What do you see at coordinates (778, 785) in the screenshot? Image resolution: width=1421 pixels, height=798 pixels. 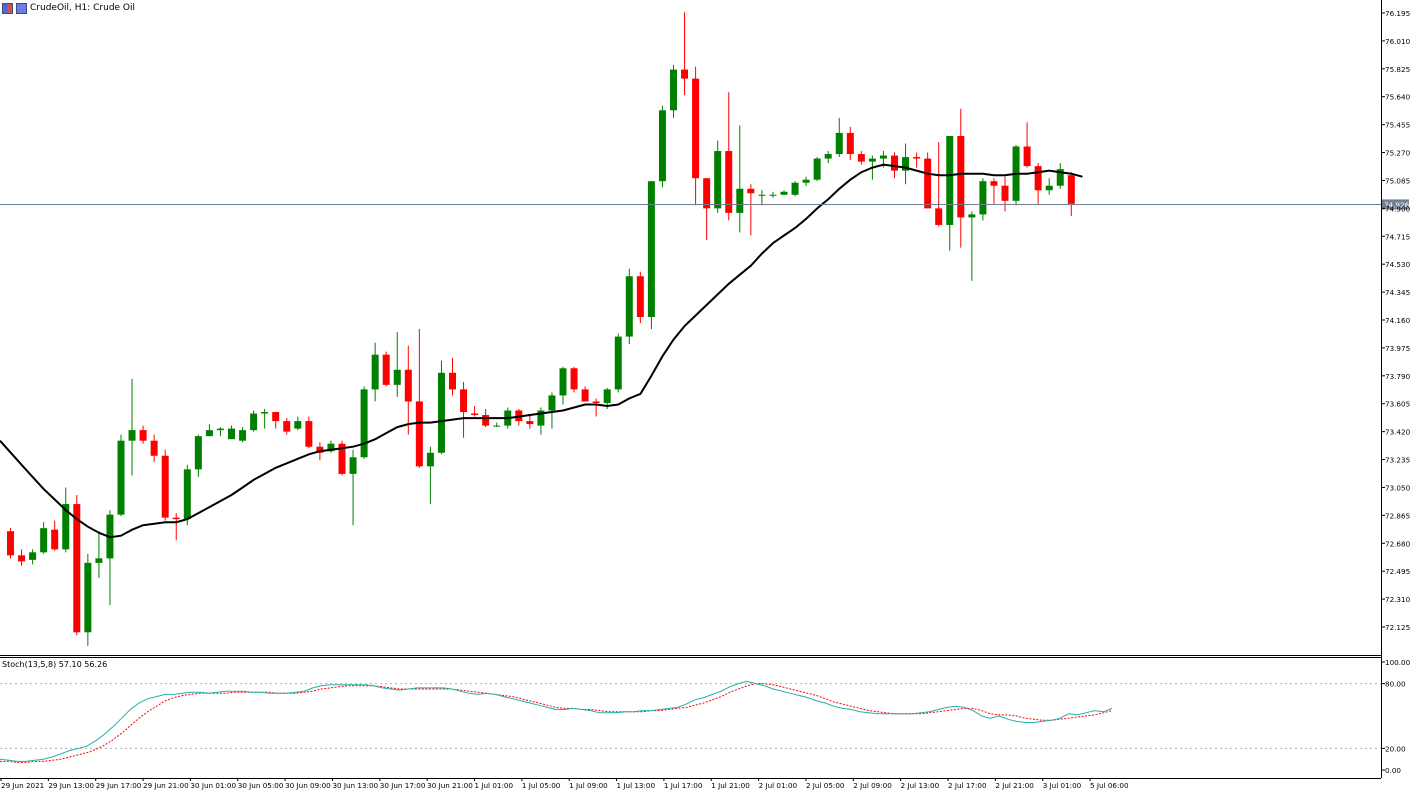 I see `time-tick-label: 2 Jul 01:00` at bounding box center [778, 785].